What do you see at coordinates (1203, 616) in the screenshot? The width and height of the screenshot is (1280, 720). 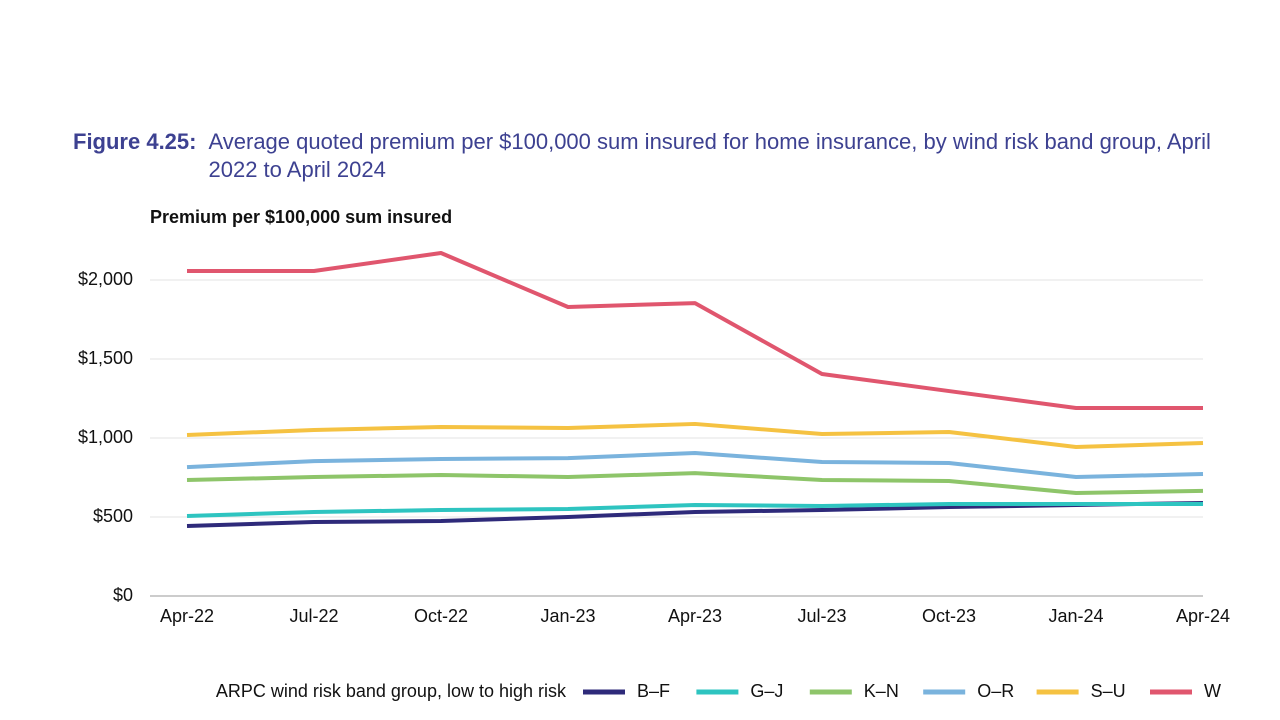 I see `x-tick-label: Apr-24` at bounding box center [1203, 616].